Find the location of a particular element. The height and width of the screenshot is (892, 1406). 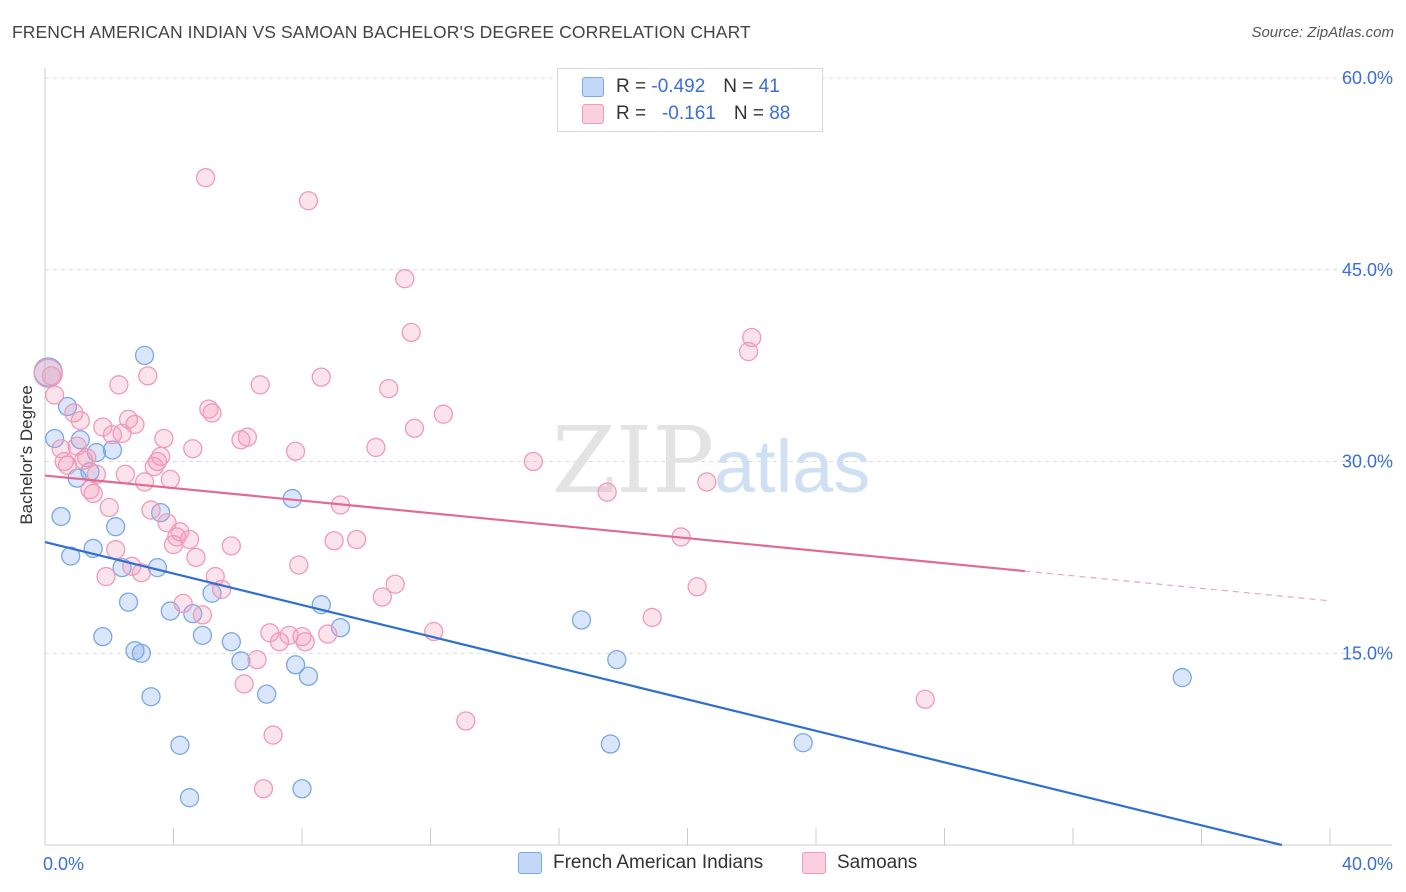

samoan-trend-line is located at coordinates (534, 523).